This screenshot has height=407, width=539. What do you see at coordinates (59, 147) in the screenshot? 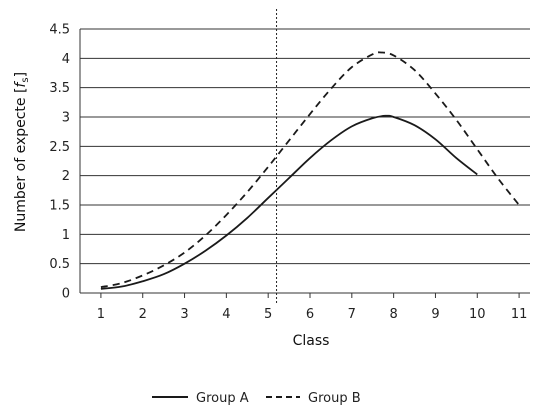
I see `y-tick-label-5: 2.5` at bounding box center [59, 147].